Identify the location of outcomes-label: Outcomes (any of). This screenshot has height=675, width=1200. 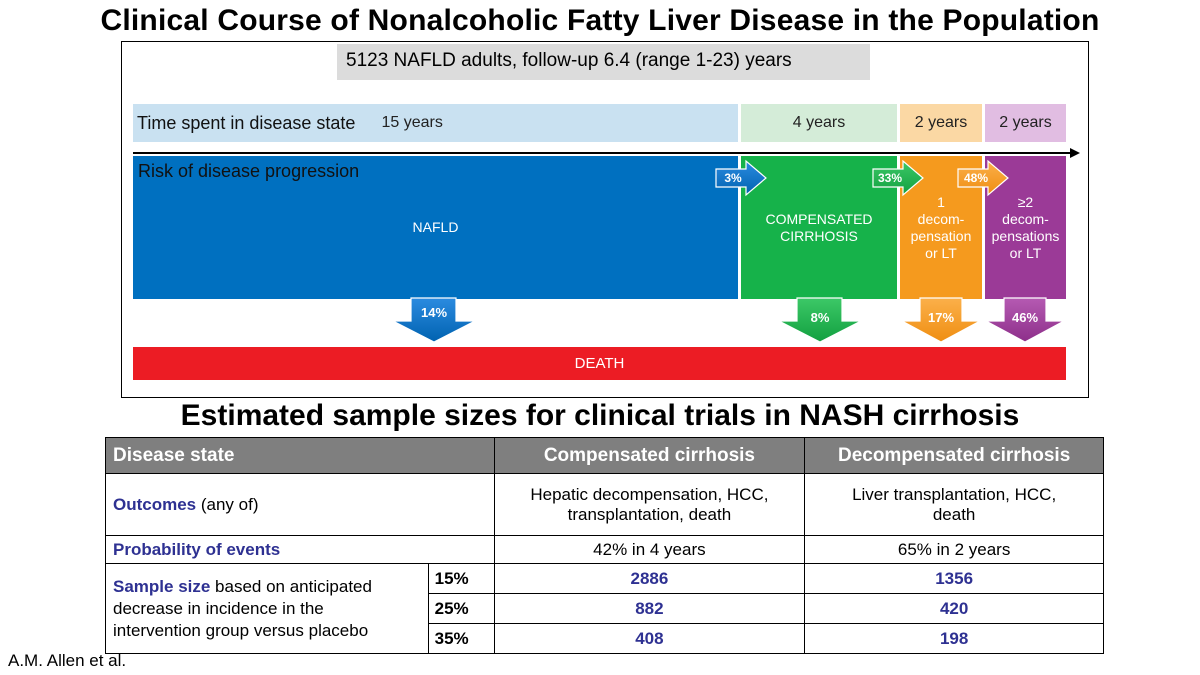
(300, 504).